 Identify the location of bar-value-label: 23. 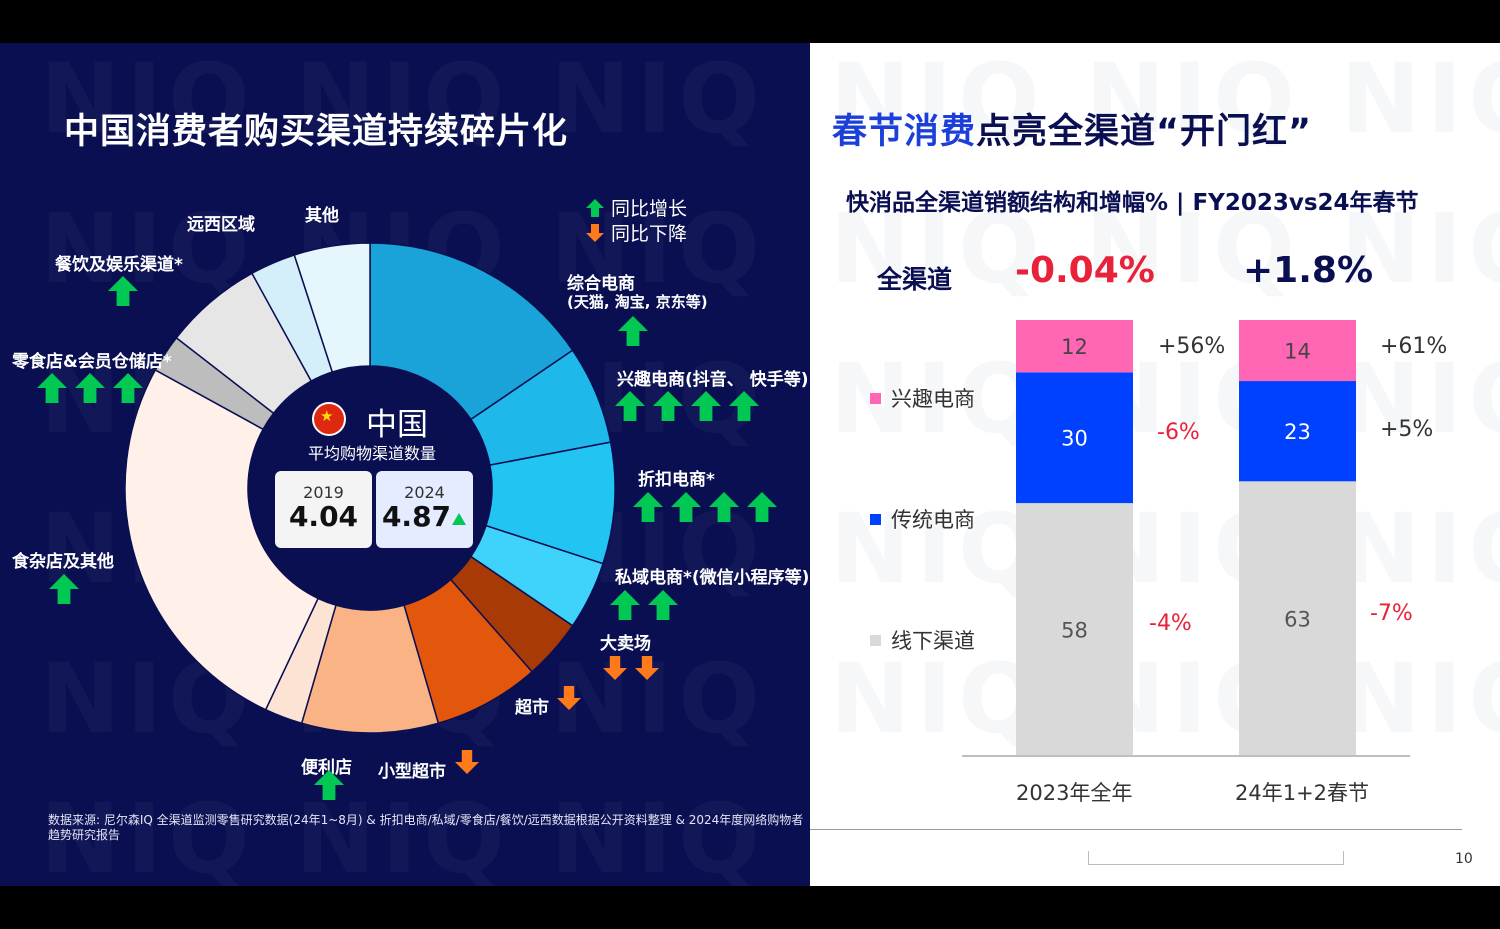
(1297, 432).